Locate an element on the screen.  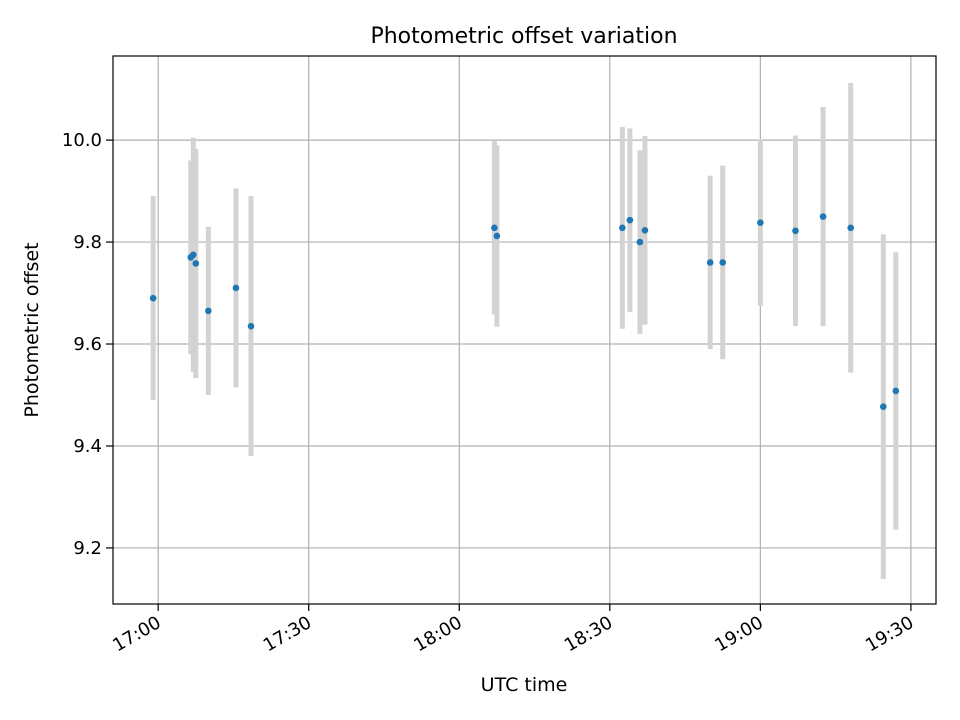
x-tick-label: 17:00 is located at coordinates (136, 634).